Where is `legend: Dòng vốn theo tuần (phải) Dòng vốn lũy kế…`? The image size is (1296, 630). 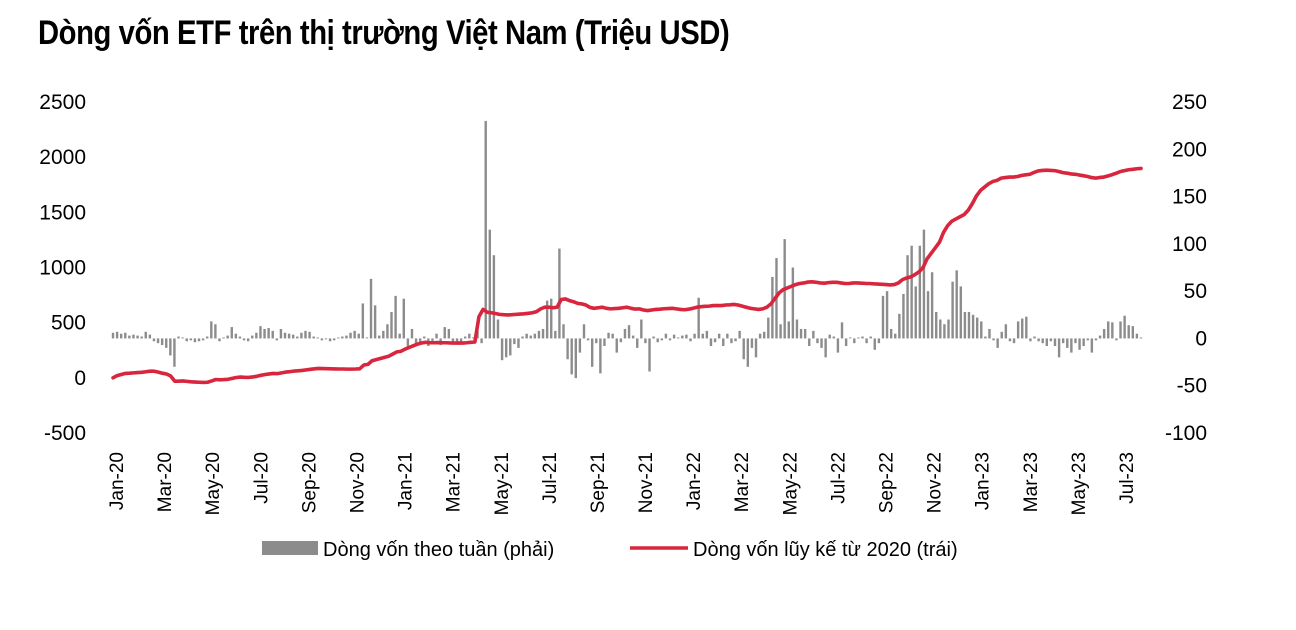 legend: Dòng vốn theo tuần (phải) Dòng vốn lũy kế… is located at coordinates (610, 550).